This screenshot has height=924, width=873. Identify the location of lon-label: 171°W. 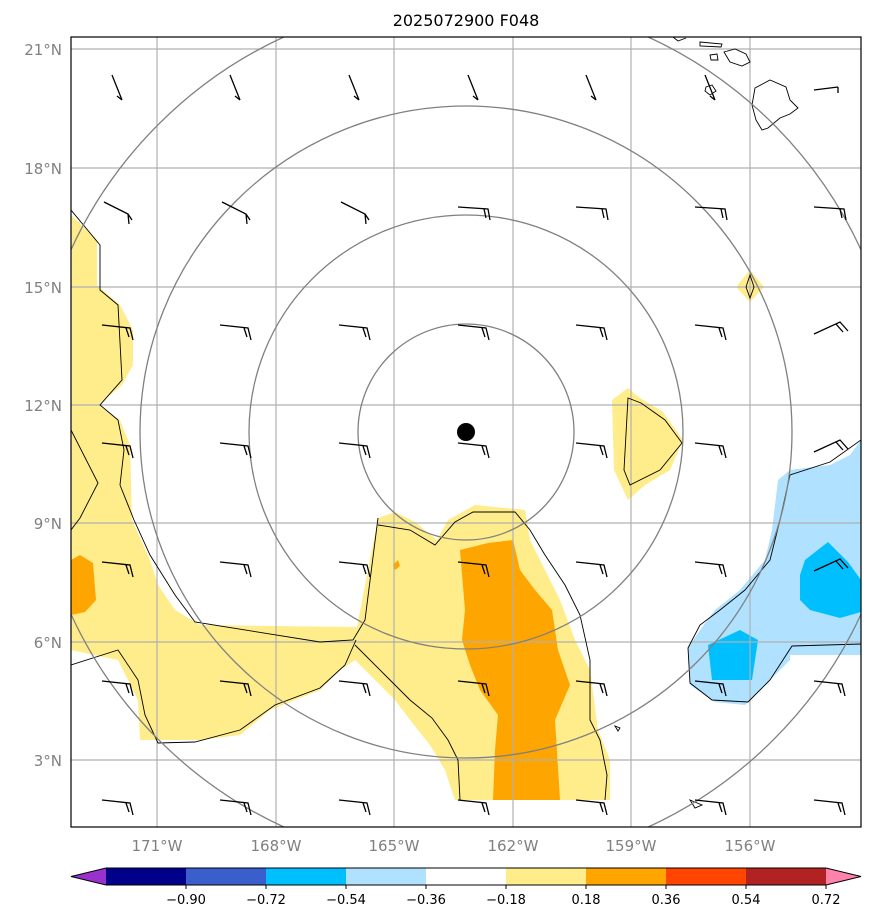
(157, 846).